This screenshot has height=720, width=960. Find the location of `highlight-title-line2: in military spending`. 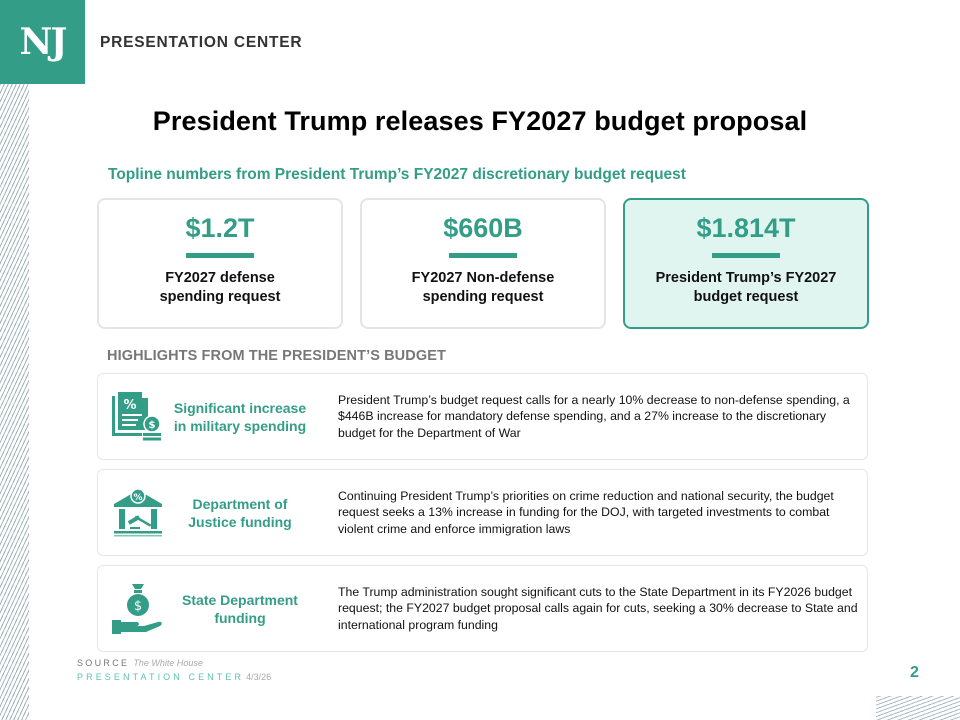

highlight-title-line2: in military spending is located at coordinates (240, 425).